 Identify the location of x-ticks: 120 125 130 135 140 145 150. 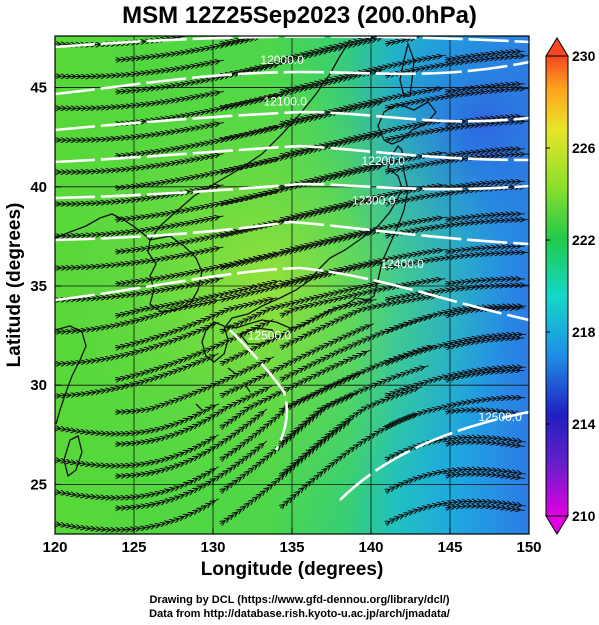
(292, 542).